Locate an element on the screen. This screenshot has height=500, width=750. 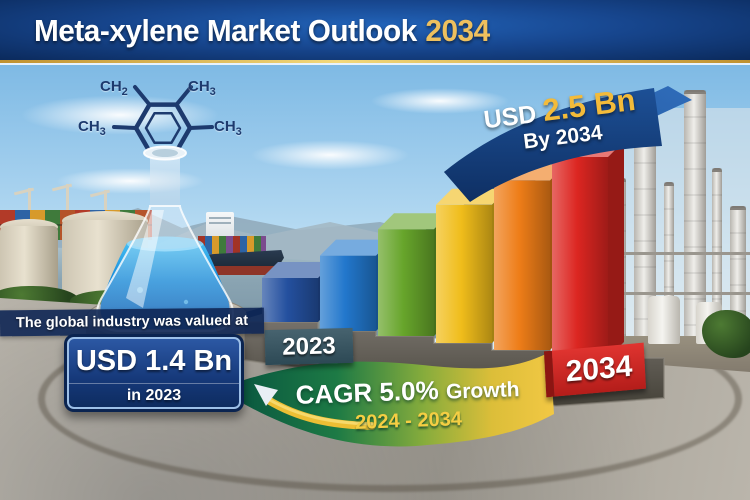
cargo-ship-containers is located at coordinates (232, 245).